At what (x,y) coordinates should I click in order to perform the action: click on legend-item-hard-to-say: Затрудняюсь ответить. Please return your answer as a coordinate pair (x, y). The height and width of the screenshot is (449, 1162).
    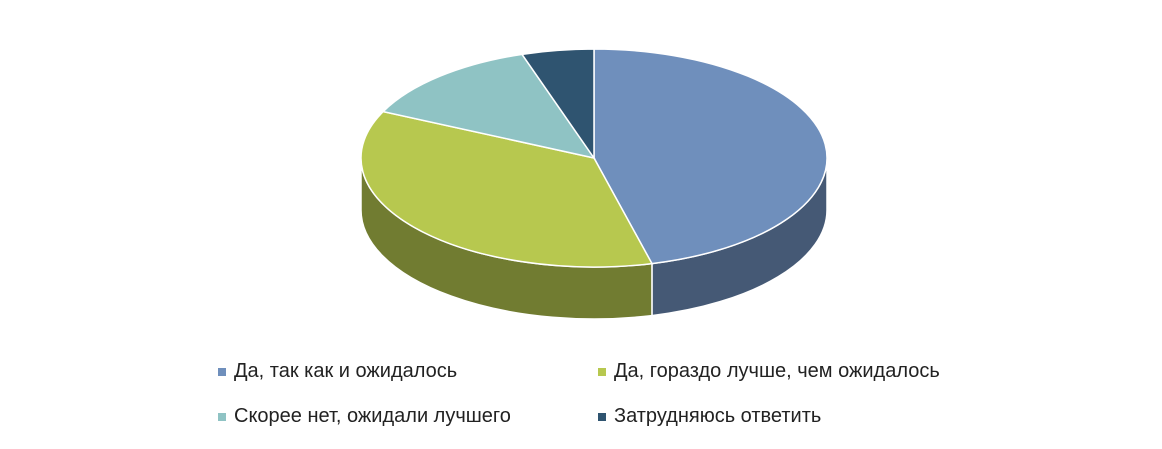
    Looking at the image, I should click on (798, 416).